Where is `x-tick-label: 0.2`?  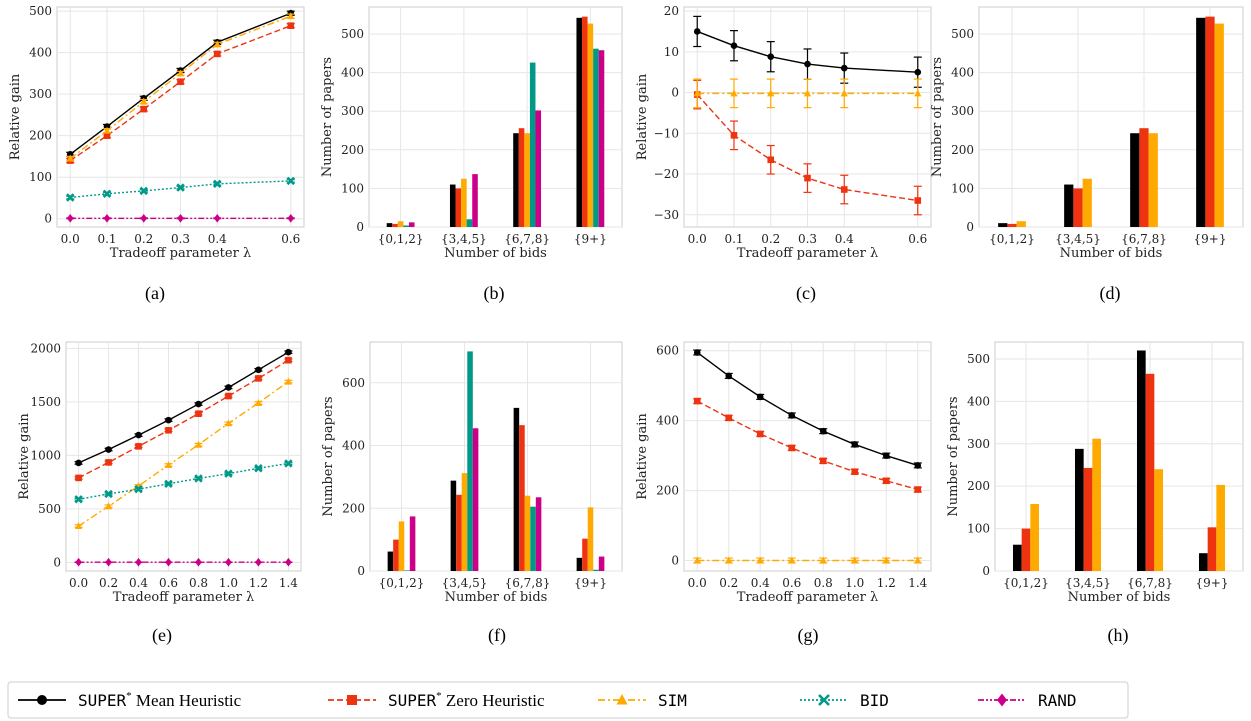
x-tick-label: 0.2 is located at coordinates (770, 239).